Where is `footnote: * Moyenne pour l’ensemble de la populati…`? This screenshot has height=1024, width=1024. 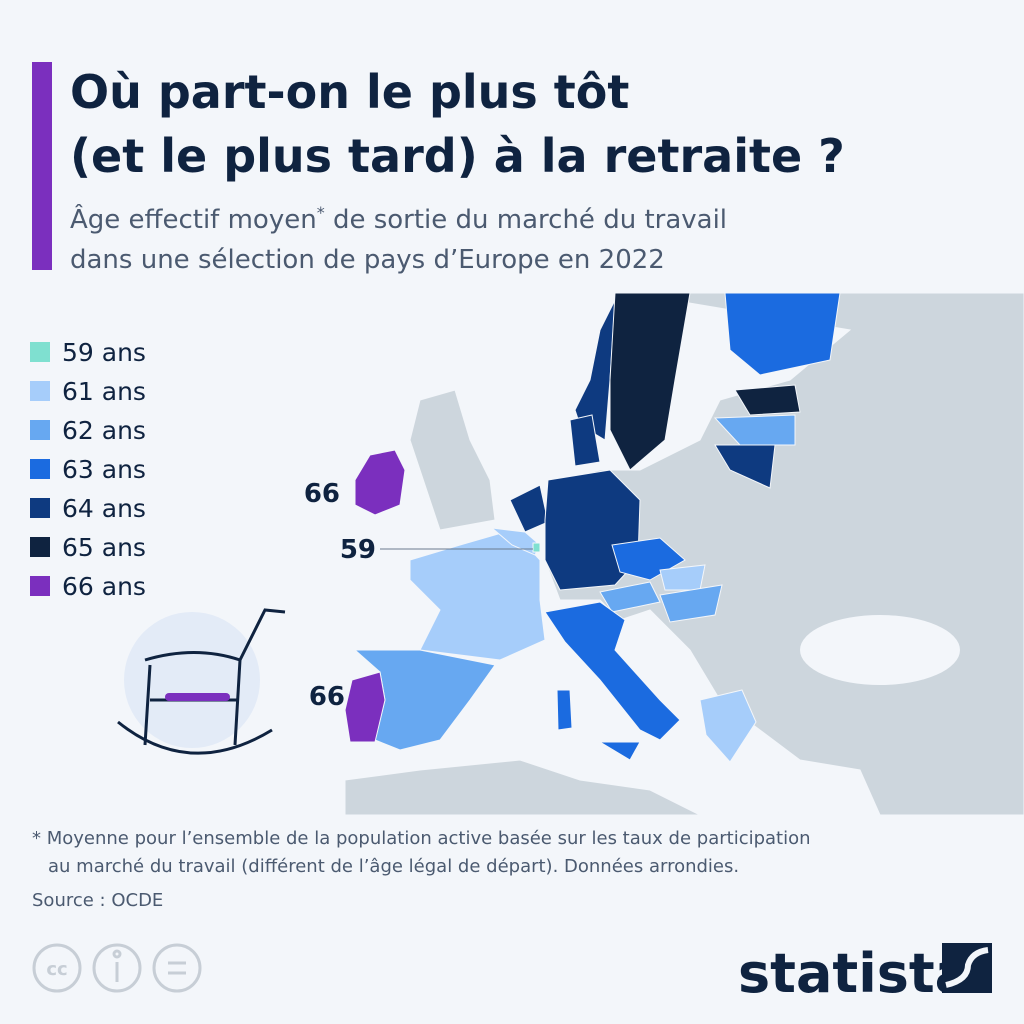
footnote: * Moyenne pour l’ensemble de la populati… is located at coordinates (421, 838).